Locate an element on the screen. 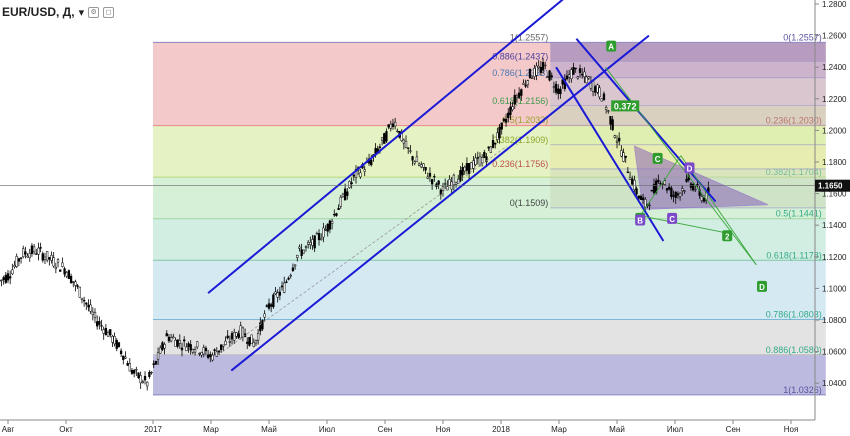 The image size is (850, 436). settings-icon: ⚙ is located at coordinates (94, 12).